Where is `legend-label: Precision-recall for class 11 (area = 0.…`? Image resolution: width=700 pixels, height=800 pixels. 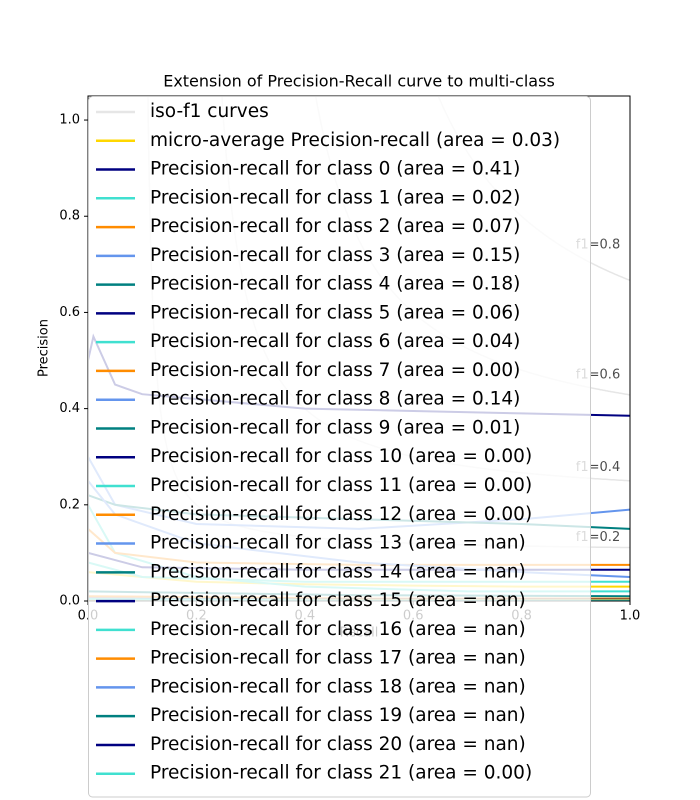 legend-label: Precision-recall for class 11 (area = 0.… is located at coordinates (341, 485).